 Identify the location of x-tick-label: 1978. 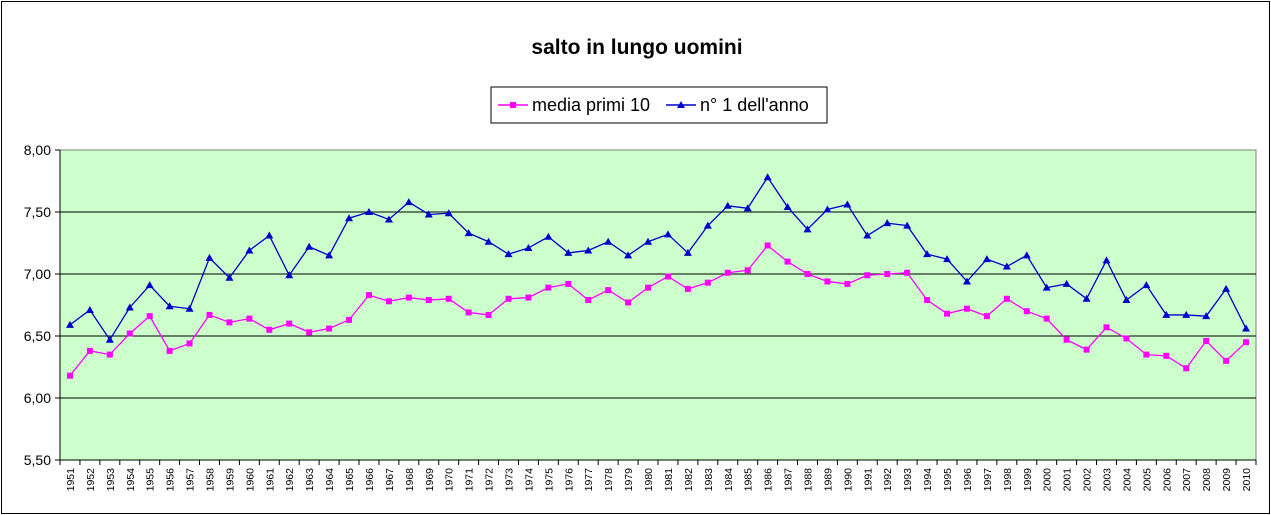
(609, 480).